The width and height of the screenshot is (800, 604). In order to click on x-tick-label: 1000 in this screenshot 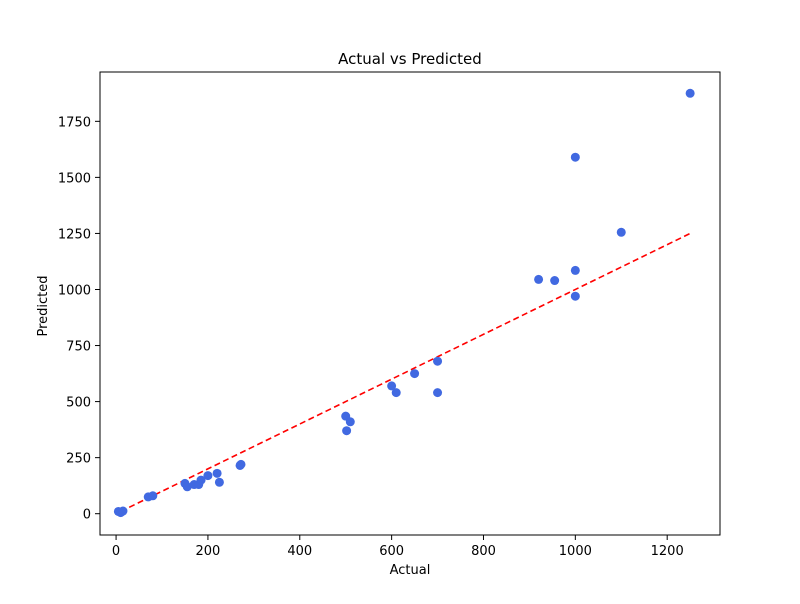, I will do `click(575, 551)`.